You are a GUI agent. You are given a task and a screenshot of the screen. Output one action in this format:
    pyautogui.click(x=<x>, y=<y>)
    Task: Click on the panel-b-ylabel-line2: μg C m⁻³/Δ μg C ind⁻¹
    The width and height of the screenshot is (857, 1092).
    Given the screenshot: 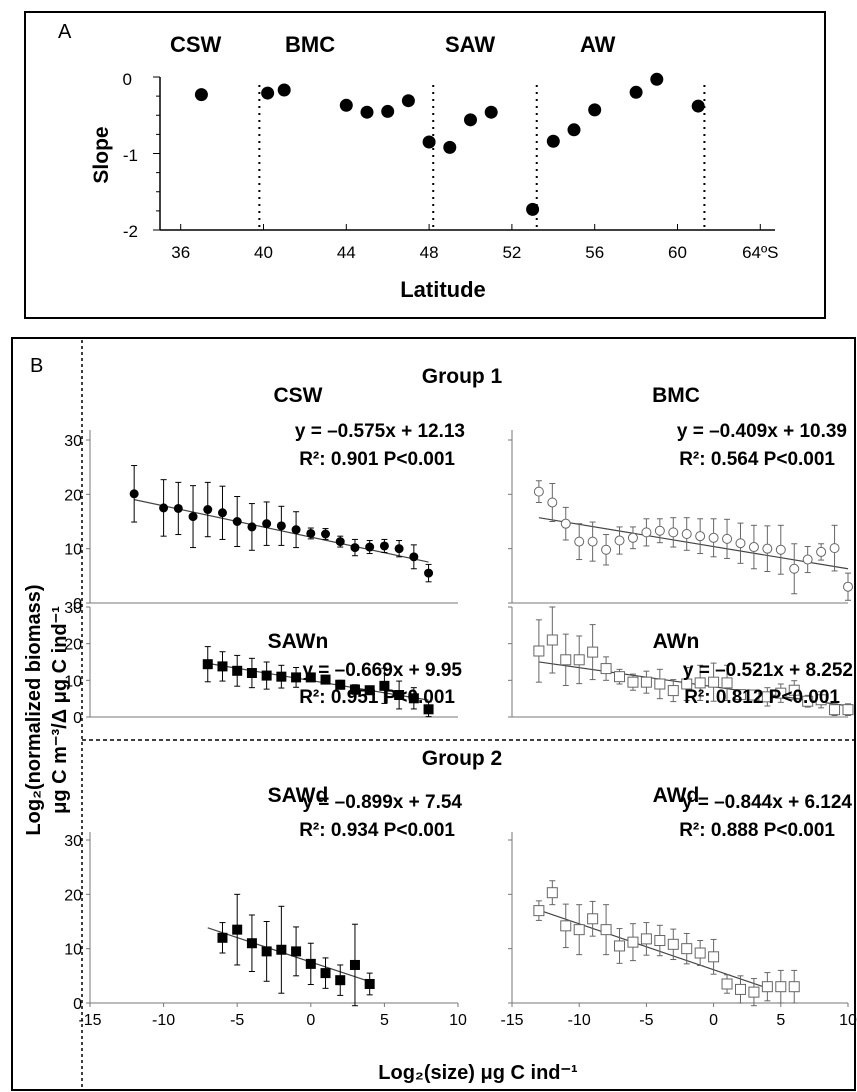 What is the action you would take?
    pyautogui.click(x=60, y=710)
    